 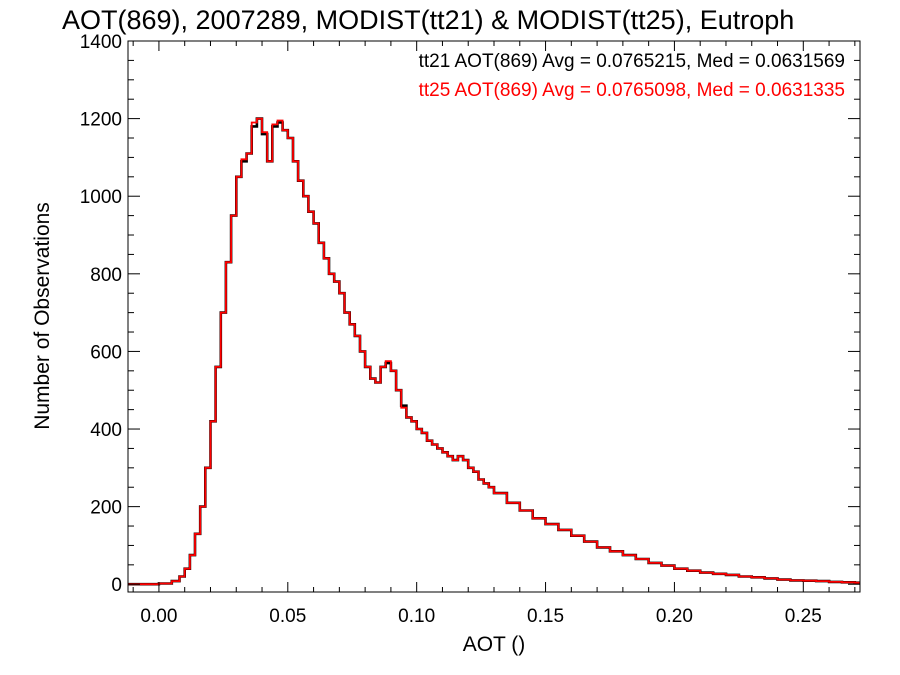 What do you see at coordinates (106, 352) in the screenshot?
I see `y-tick-label: 600` at bounding box center [106, 352].